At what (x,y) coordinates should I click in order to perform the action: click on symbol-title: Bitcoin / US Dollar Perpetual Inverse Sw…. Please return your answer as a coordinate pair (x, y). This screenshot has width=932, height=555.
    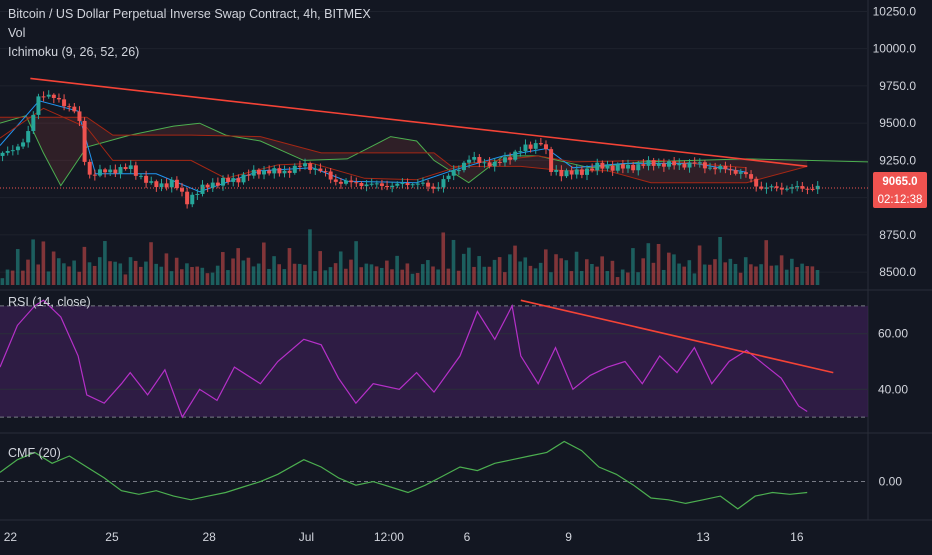
    Looking at the image, I should click on (189, 14).